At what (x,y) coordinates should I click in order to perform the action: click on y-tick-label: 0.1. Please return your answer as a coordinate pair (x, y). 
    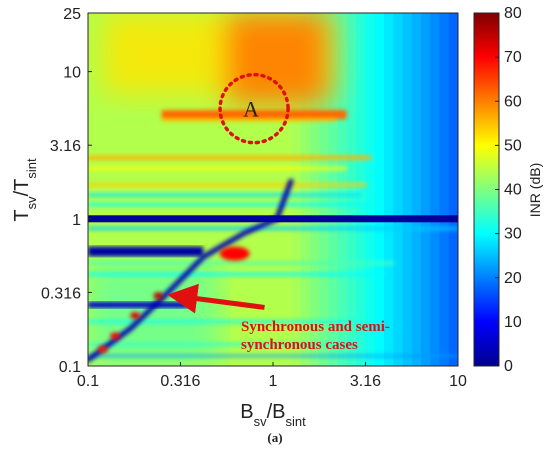
    Looking at the image, I should click on (70, 367).